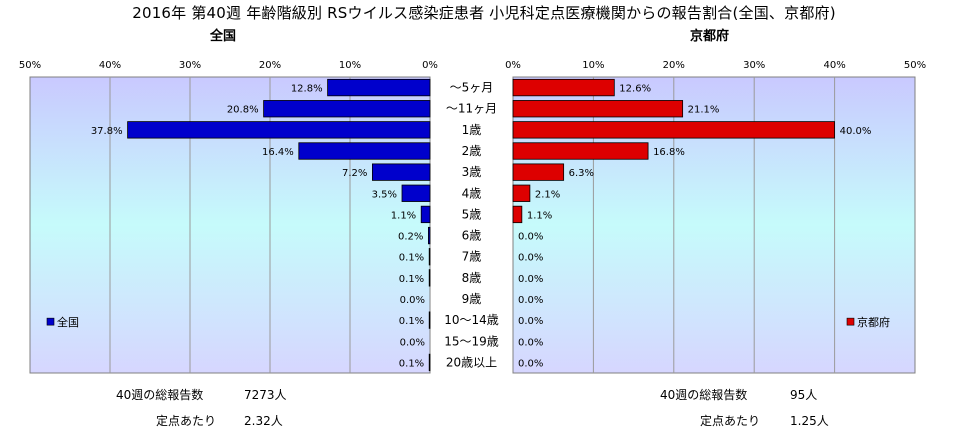 The width and height of the screenshot is (968, 431). I want to click on data-label-zenkoku: 7.2%, so click(354, 173).